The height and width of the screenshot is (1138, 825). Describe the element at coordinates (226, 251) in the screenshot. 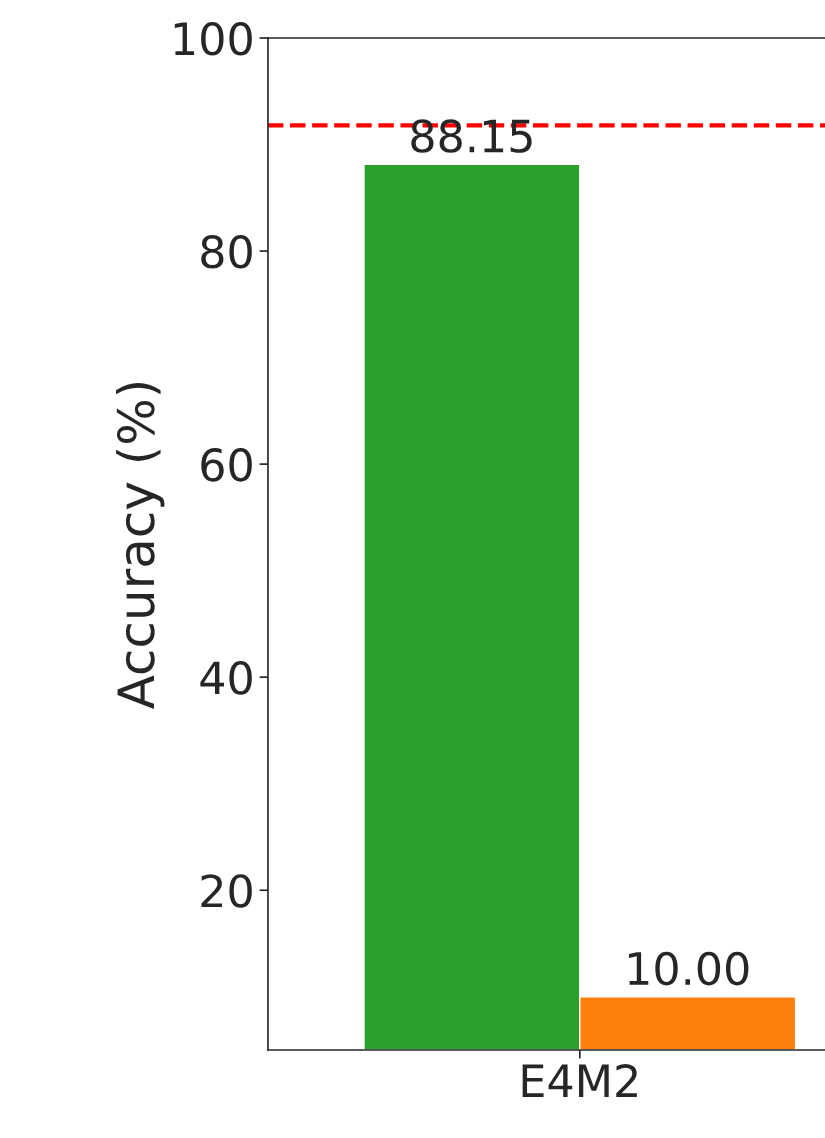

I see `y-tick-label: 80` at that location.